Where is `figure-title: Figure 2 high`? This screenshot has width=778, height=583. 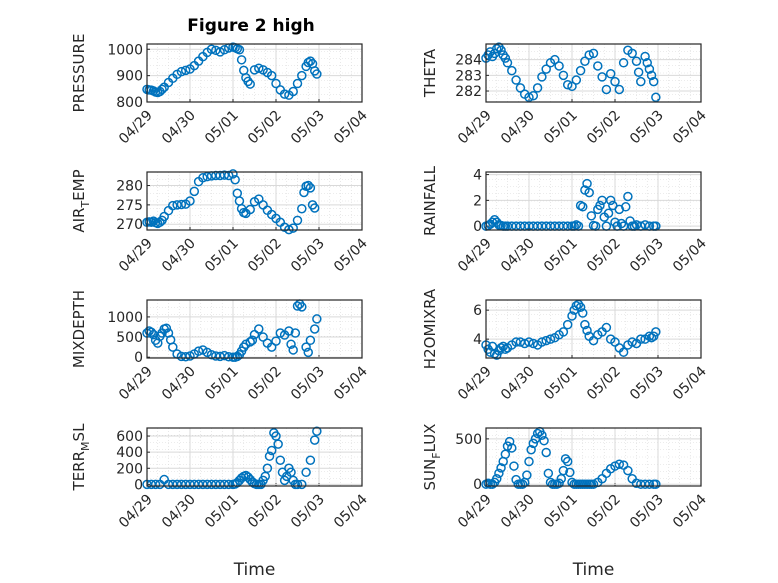
figure-title: Figure 2 high is located at coordinates (251, 26).